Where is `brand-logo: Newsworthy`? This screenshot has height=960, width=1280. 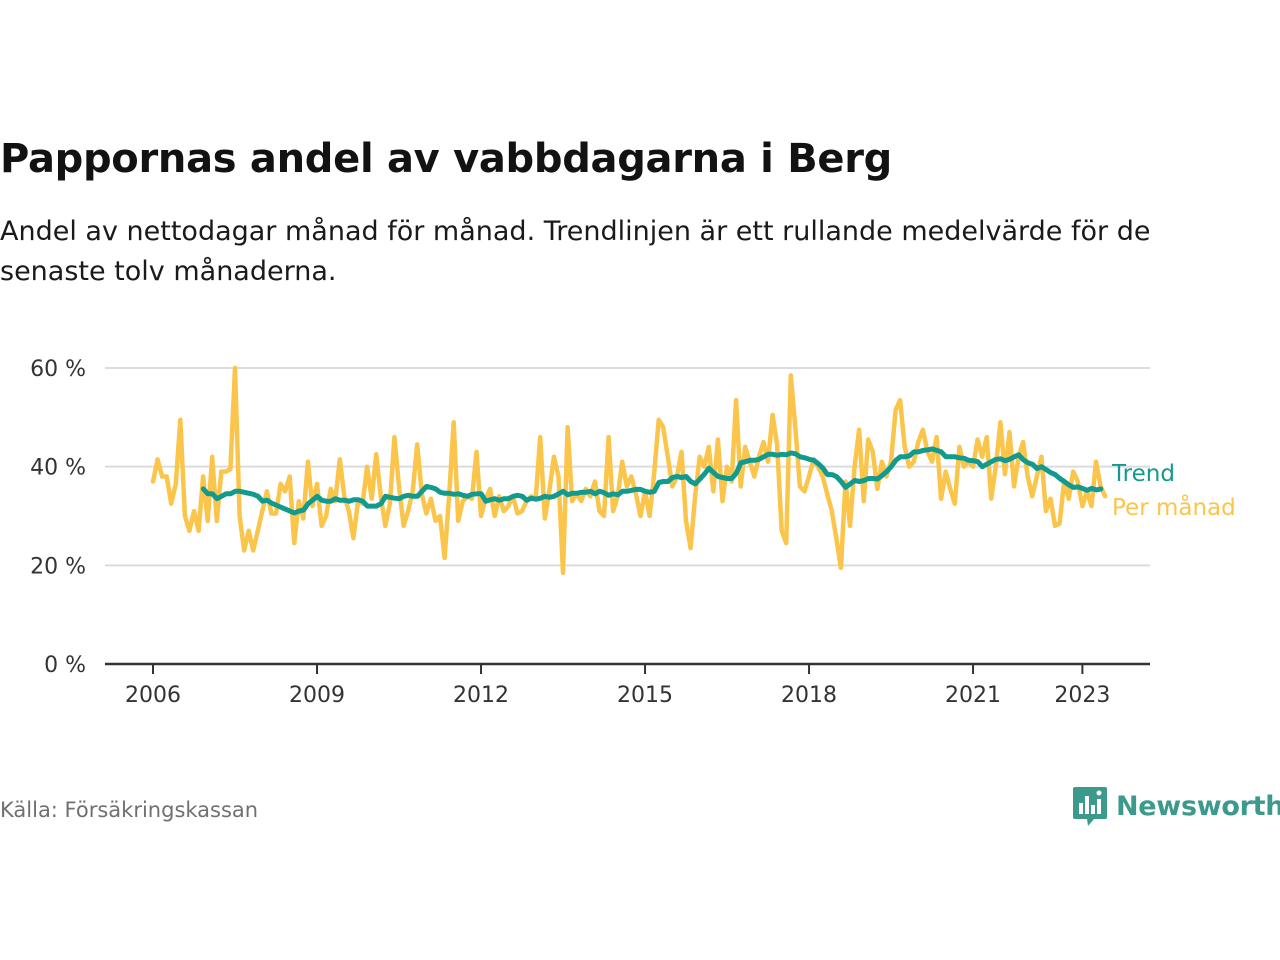
brand-logo: Newsworthy is located at coordinates (1176, 806).